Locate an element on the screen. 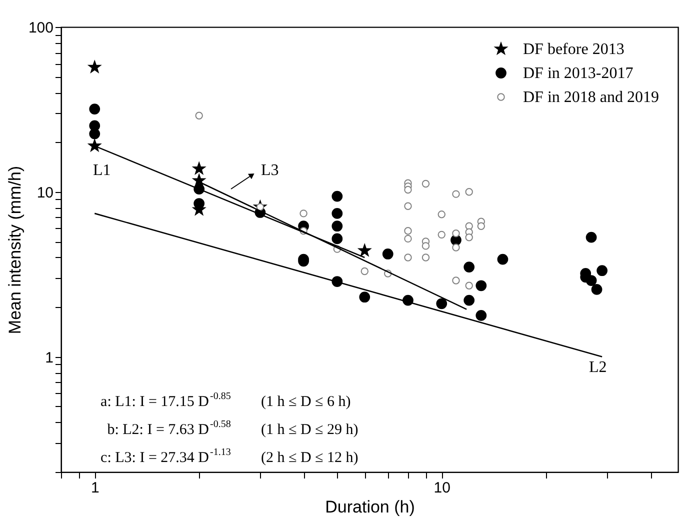 This screenshot has height=520, width=680. annotation: L3 is located at coordinates (270, 170).